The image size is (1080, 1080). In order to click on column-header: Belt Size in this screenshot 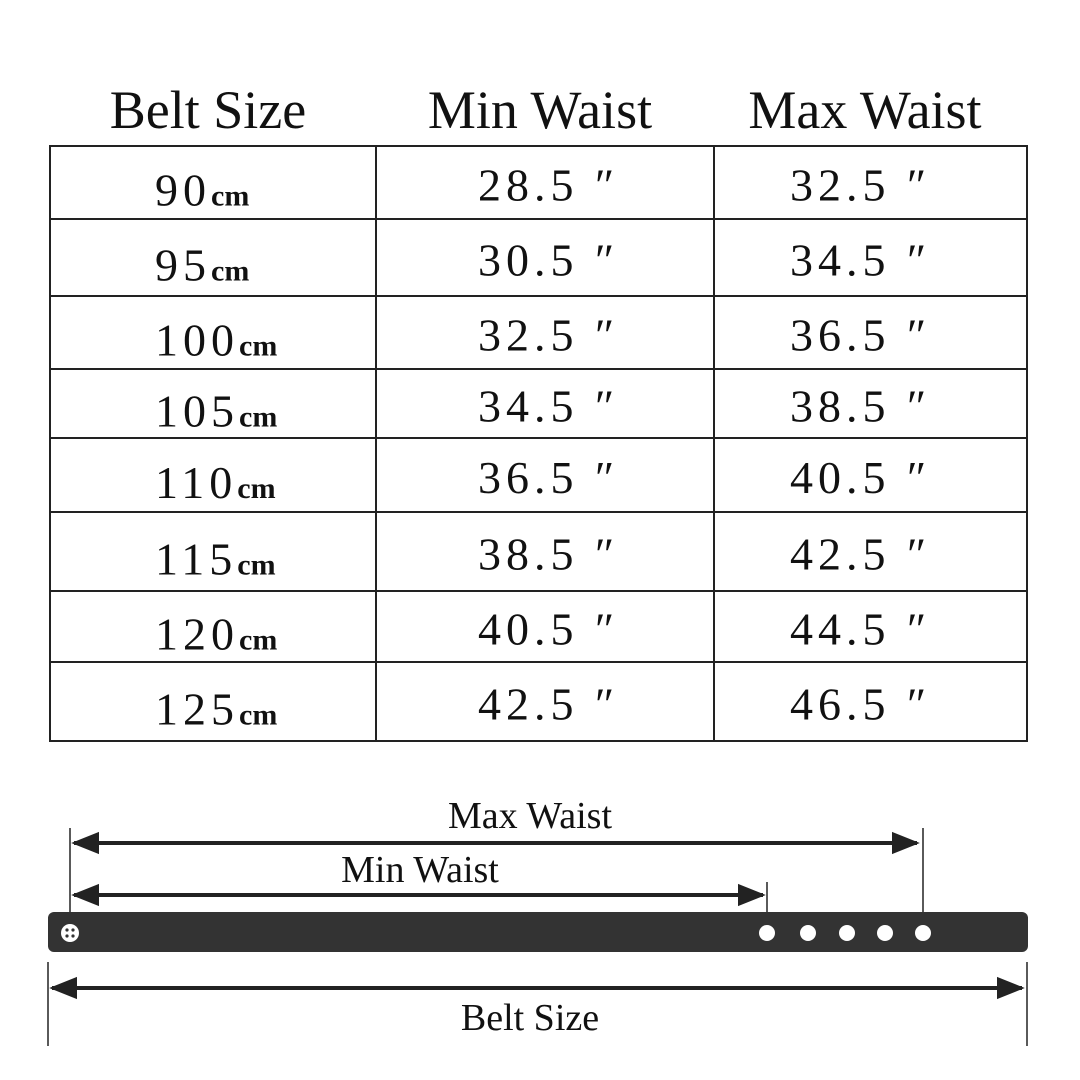, I will do `click(208, 110)`.